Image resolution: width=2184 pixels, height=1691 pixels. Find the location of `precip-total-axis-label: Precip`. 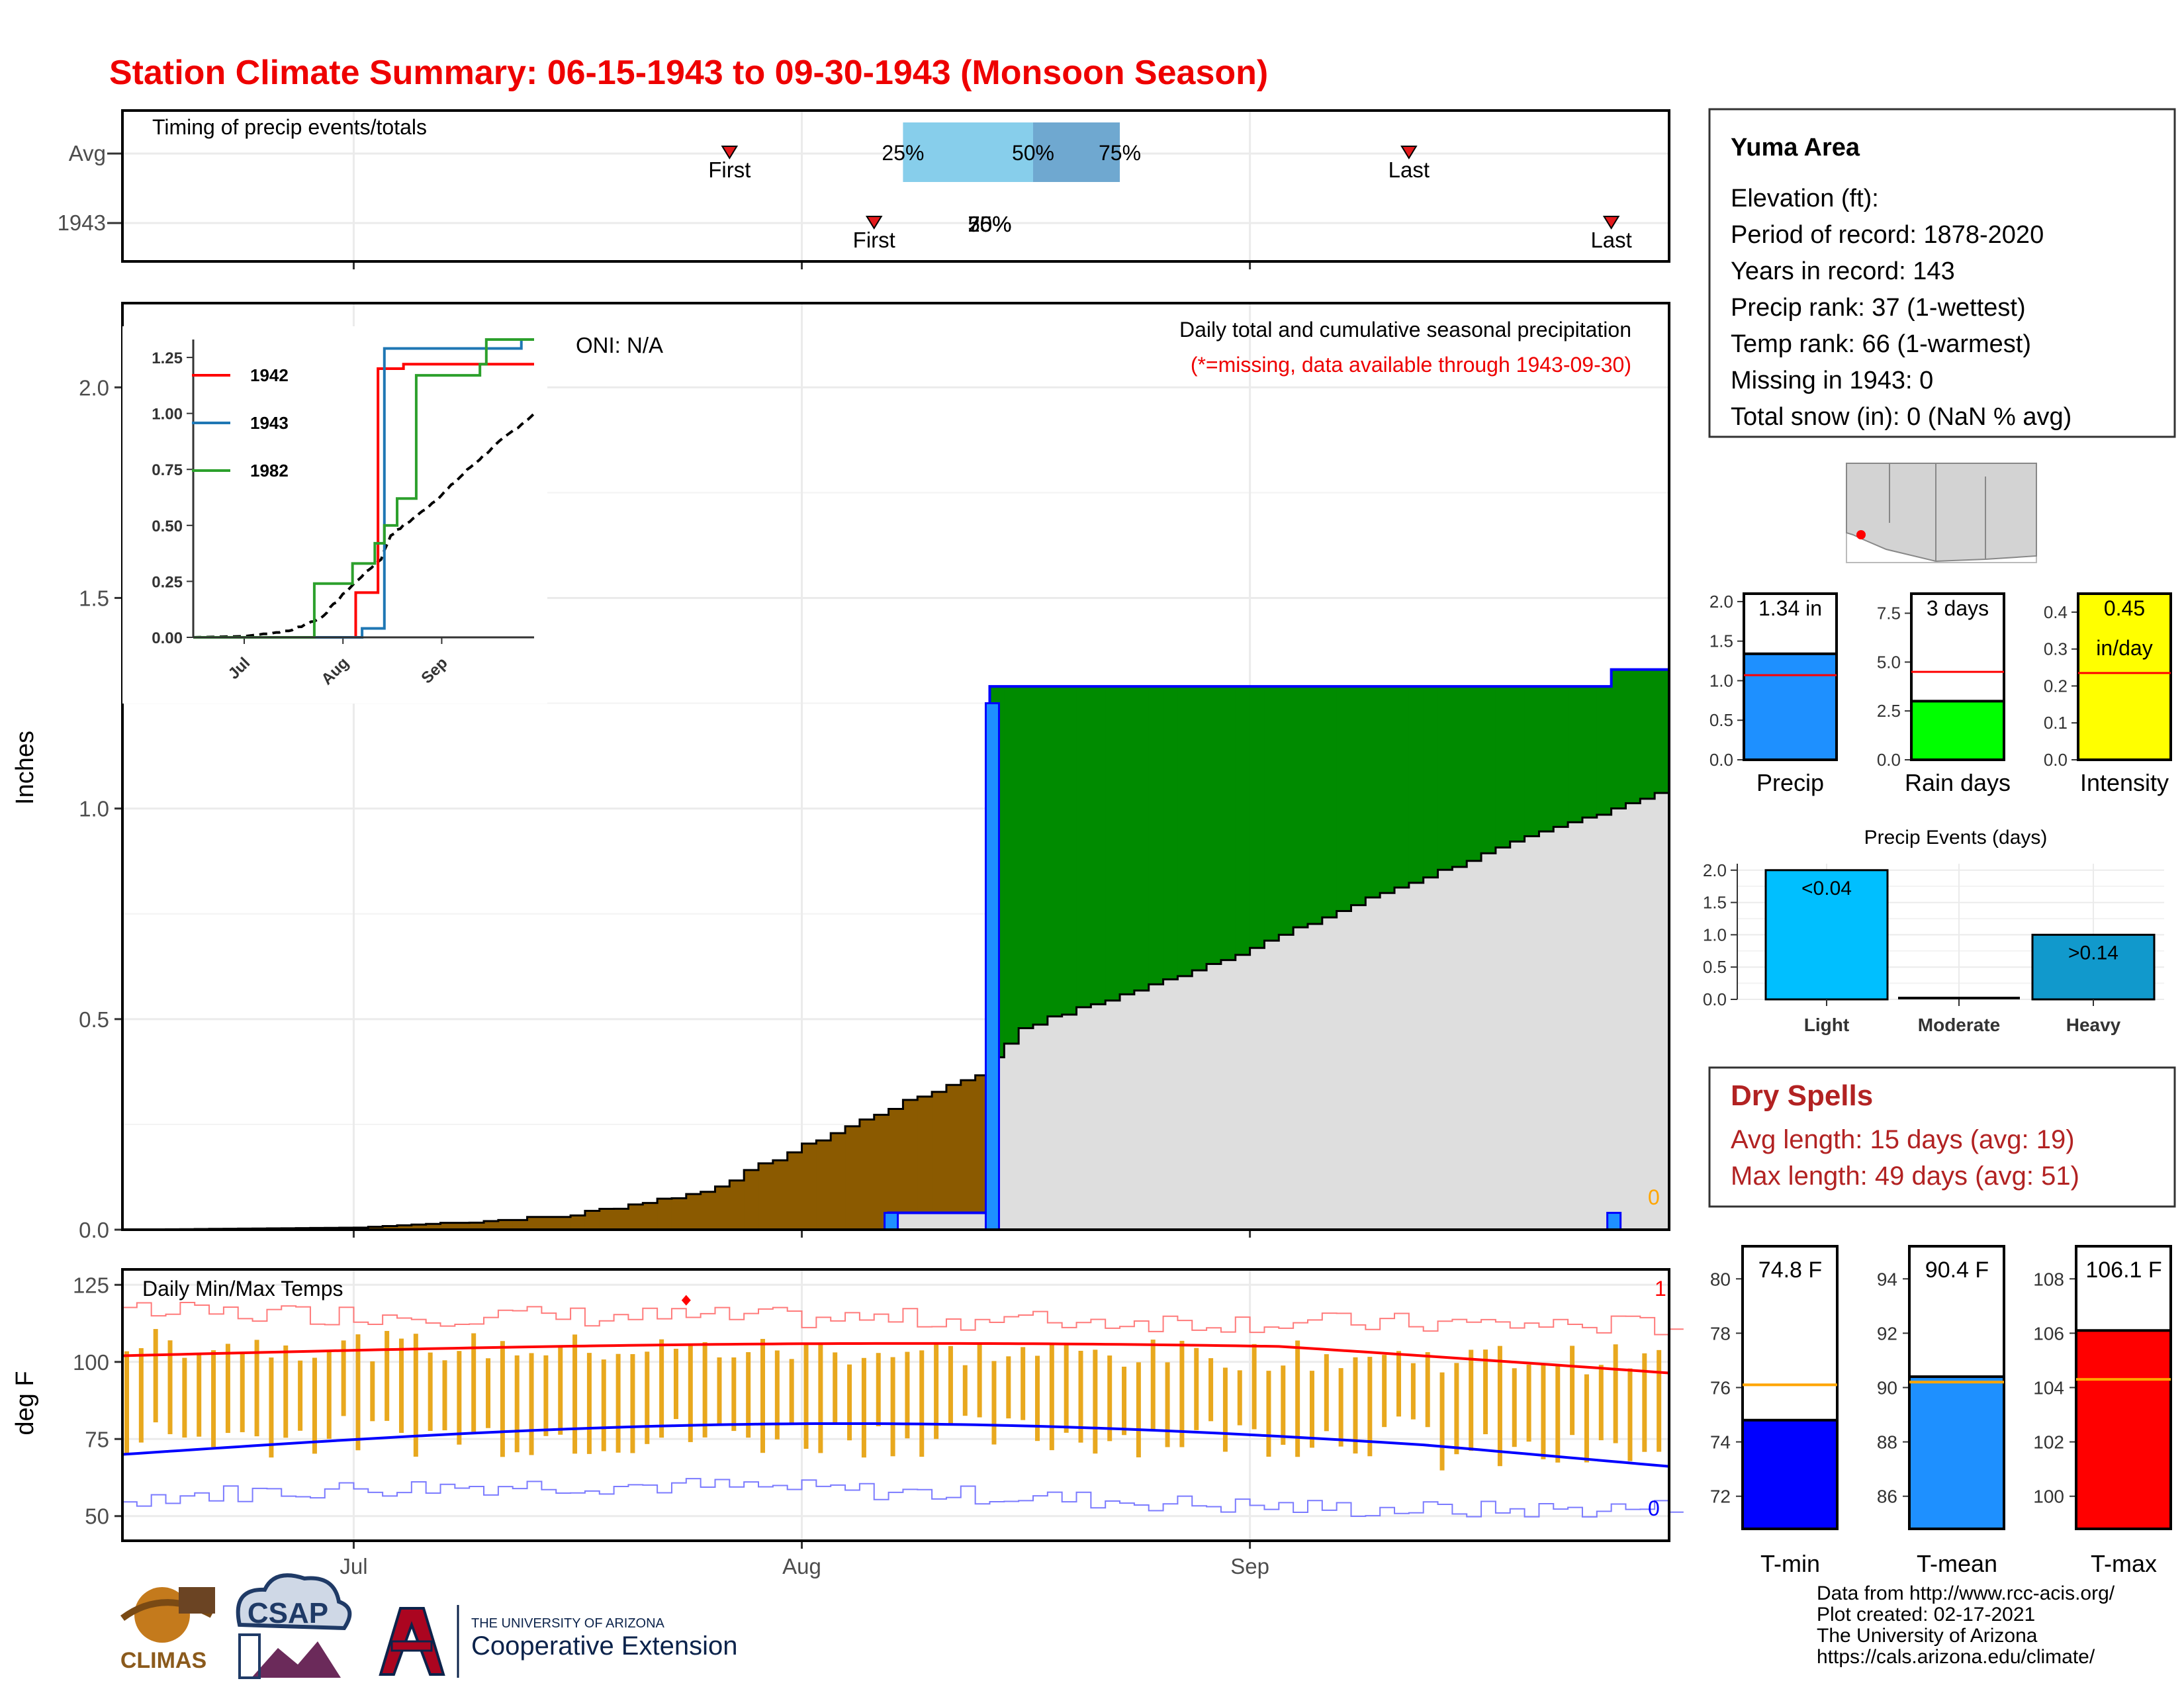

precip-total-axis-label: Precip is located at coordinates (1790, 783).